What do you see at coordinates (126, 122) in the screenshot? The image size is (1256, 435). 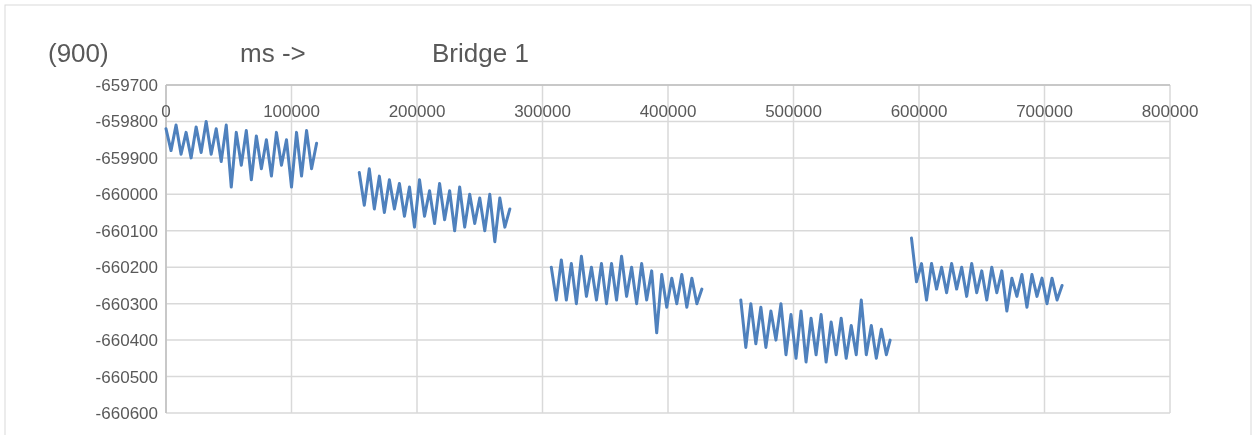 I see `y-tick-label: -659800` at bounding box center [126, 122].